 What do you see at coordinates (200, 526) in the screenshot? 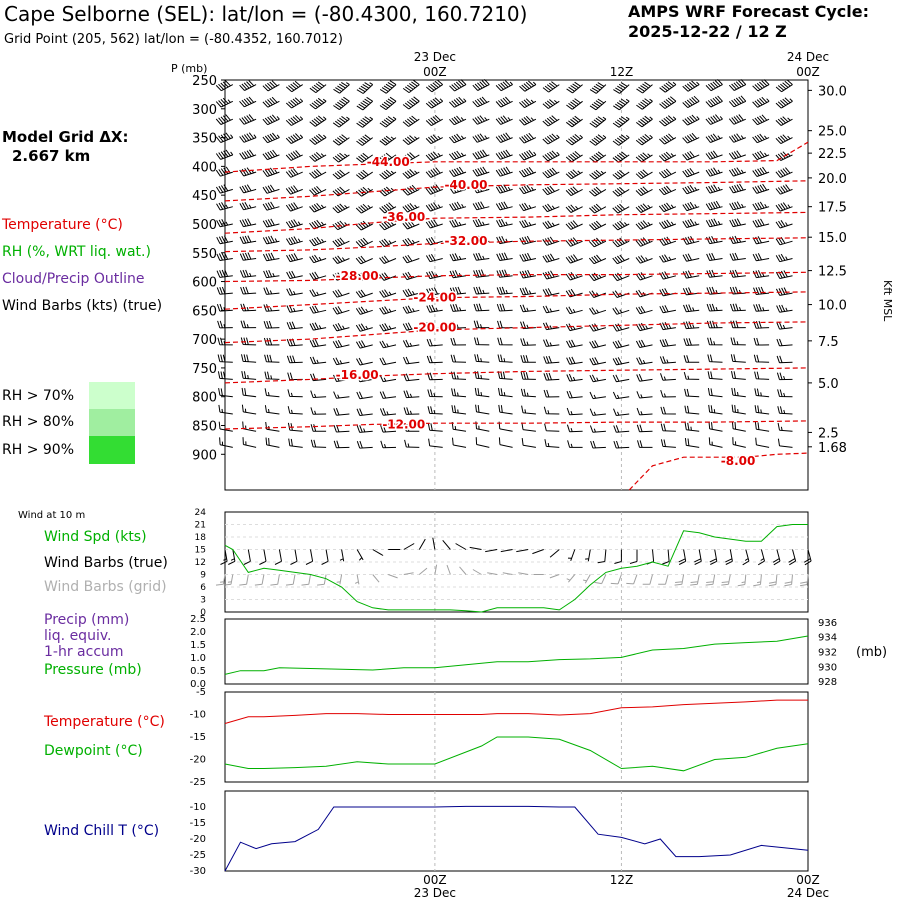
I see `wind-speed-tick-label: 21` at bounding box center [200, 526].